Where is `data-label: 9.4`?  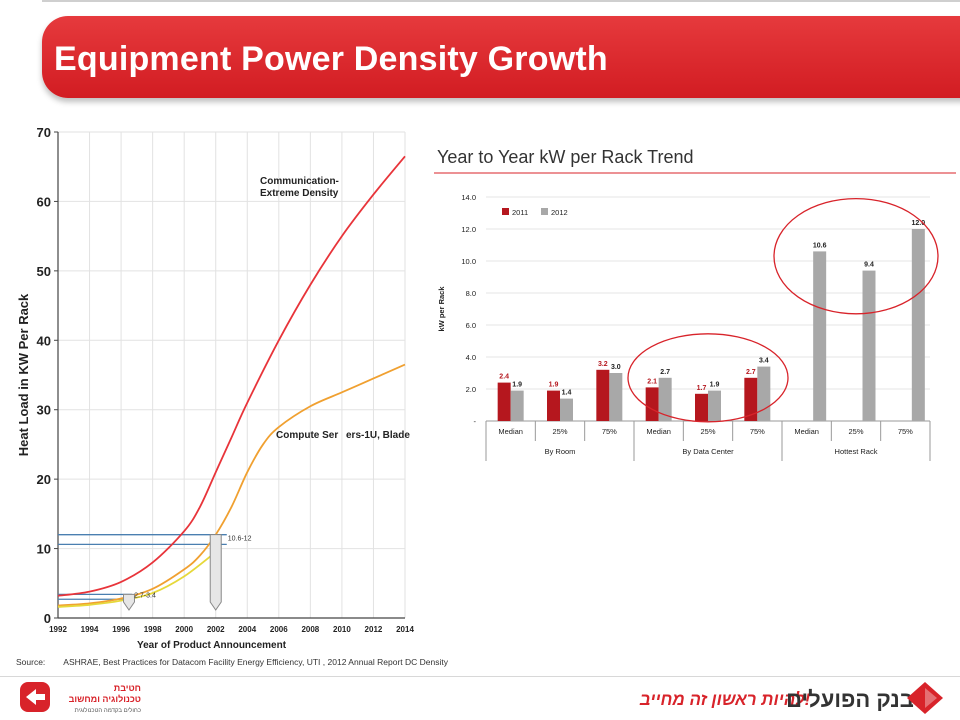
data-label: 9.4 is located at coordinates (869, 265).